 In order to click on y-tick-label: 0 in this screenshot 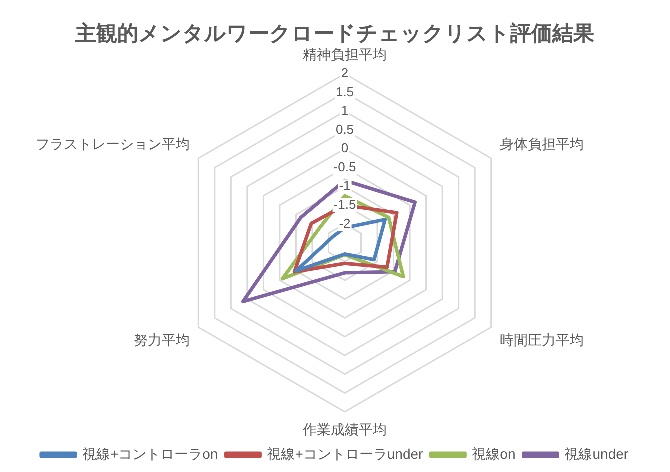, I will do `click(345, 148)`.